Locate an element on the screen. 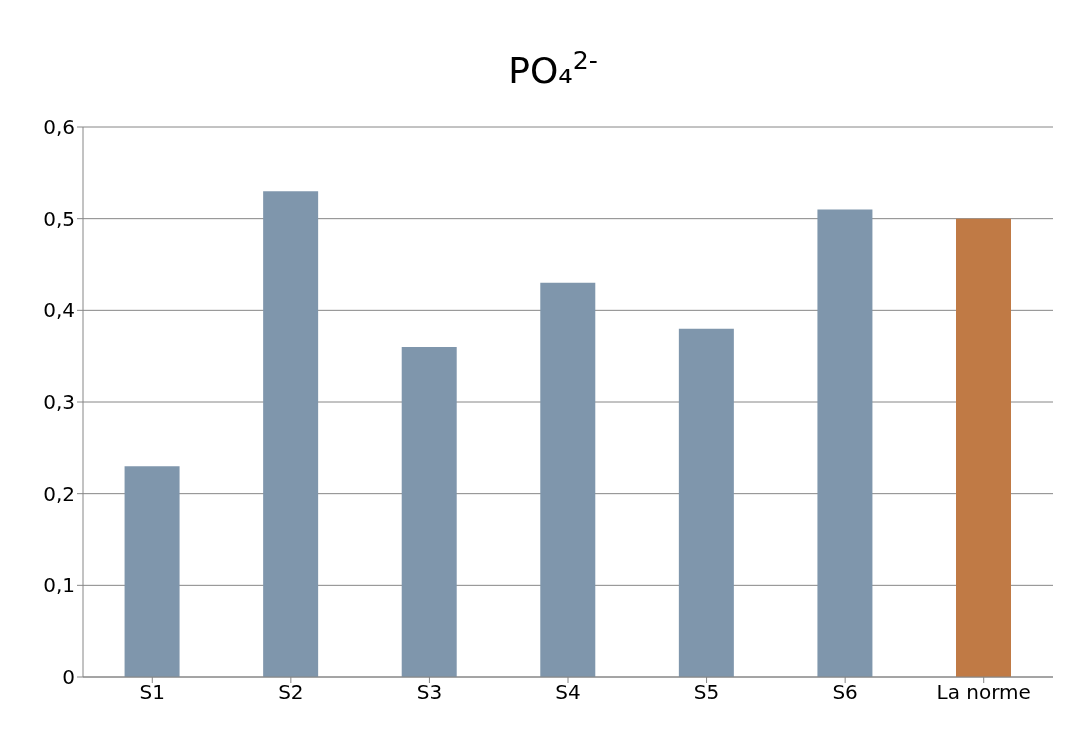 The image size is (1066, 740). x-tick-label: La norme is located at coordinates (983, 692).